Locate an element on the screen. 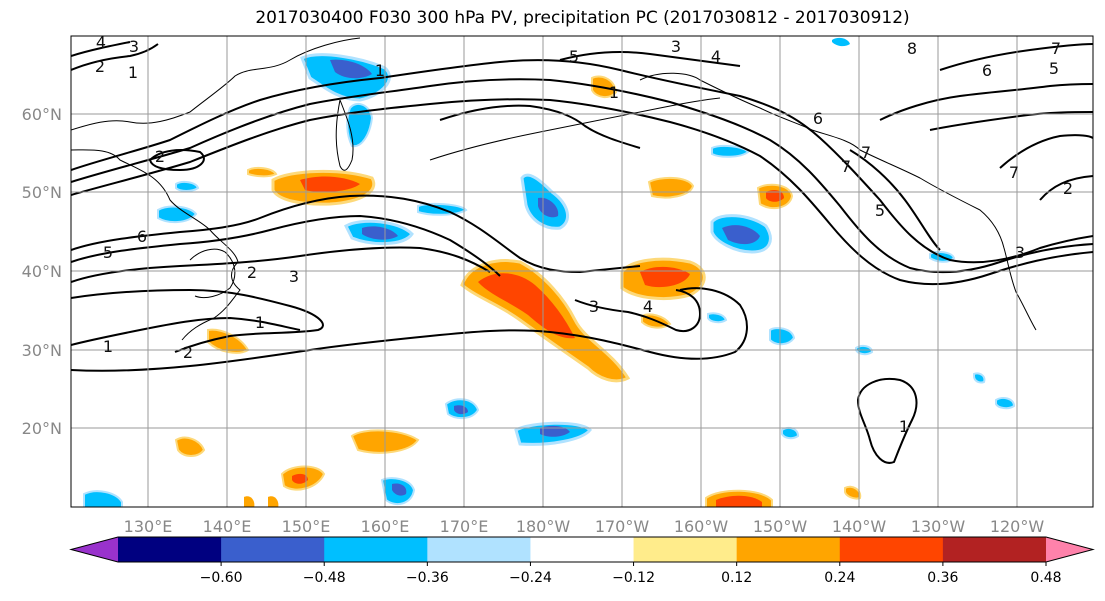 The width and height of the screenshot is (1105, 601). lat-label: 40°N is located at coordinates (42, 271).